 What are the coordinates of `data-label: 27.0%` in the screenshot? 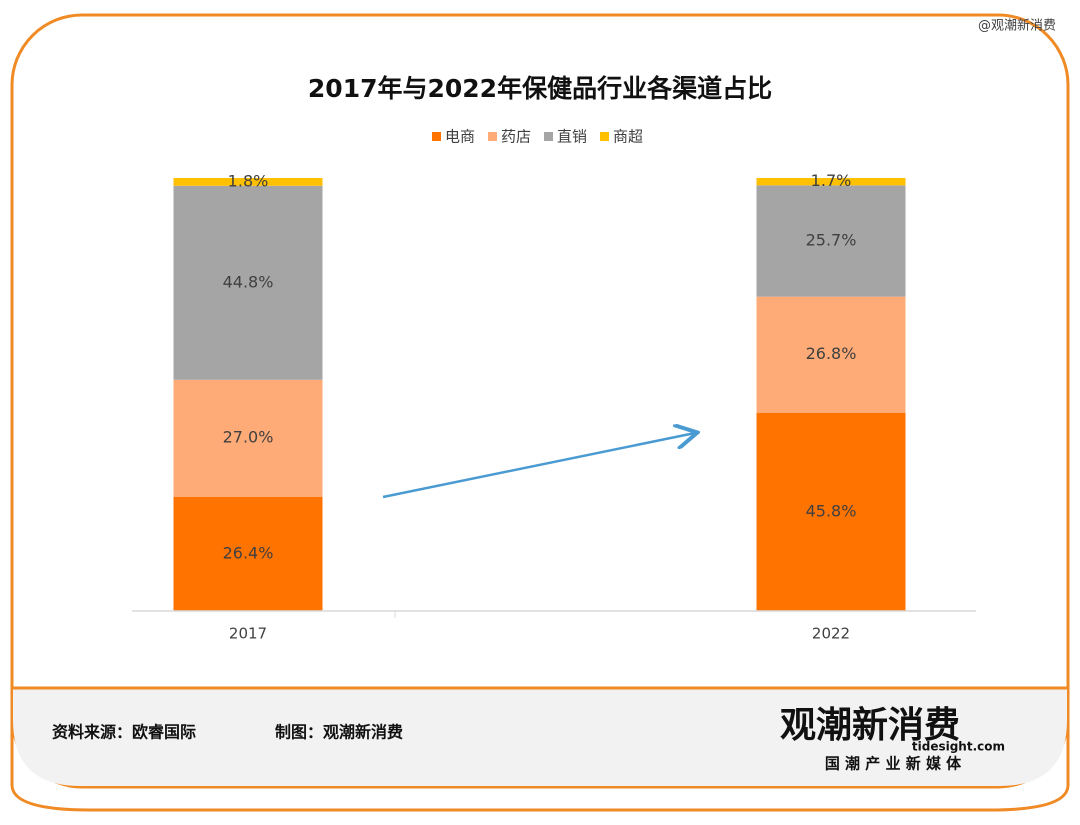 It's located at (248, 437).